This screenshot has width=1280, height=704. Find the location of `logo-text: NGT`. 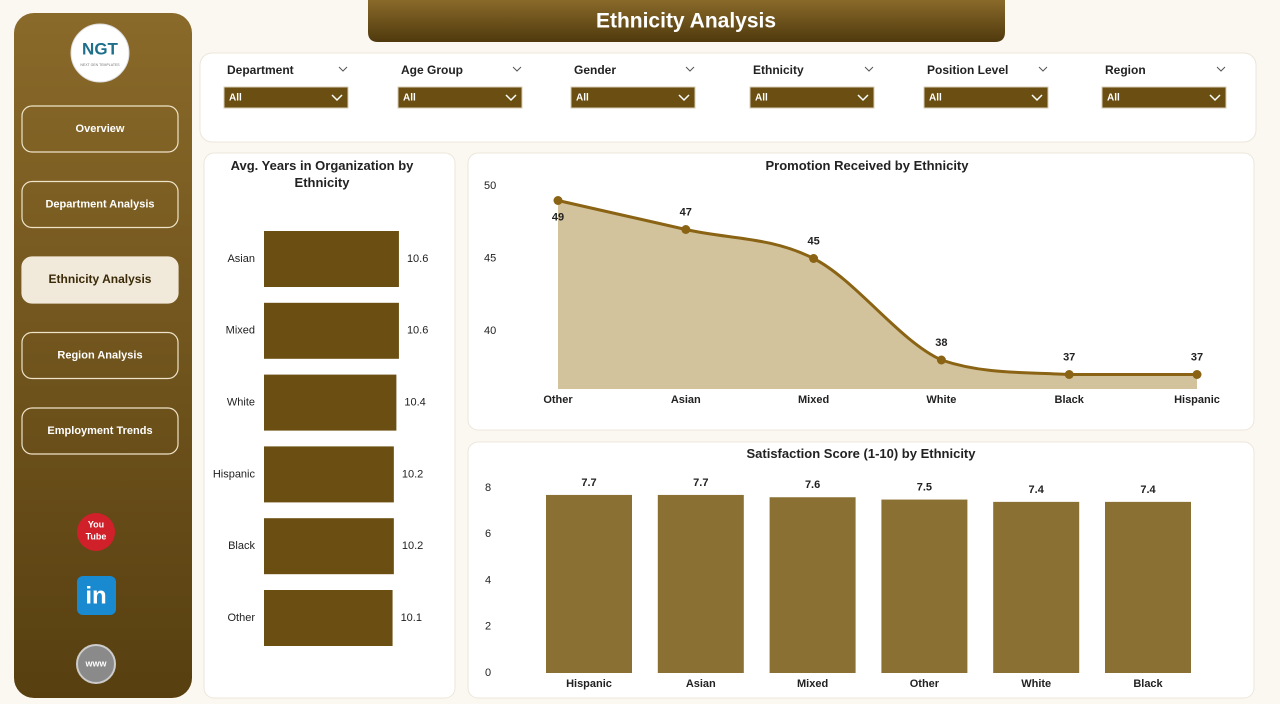

logo-text: NGT is located at coordinates (100, 48).